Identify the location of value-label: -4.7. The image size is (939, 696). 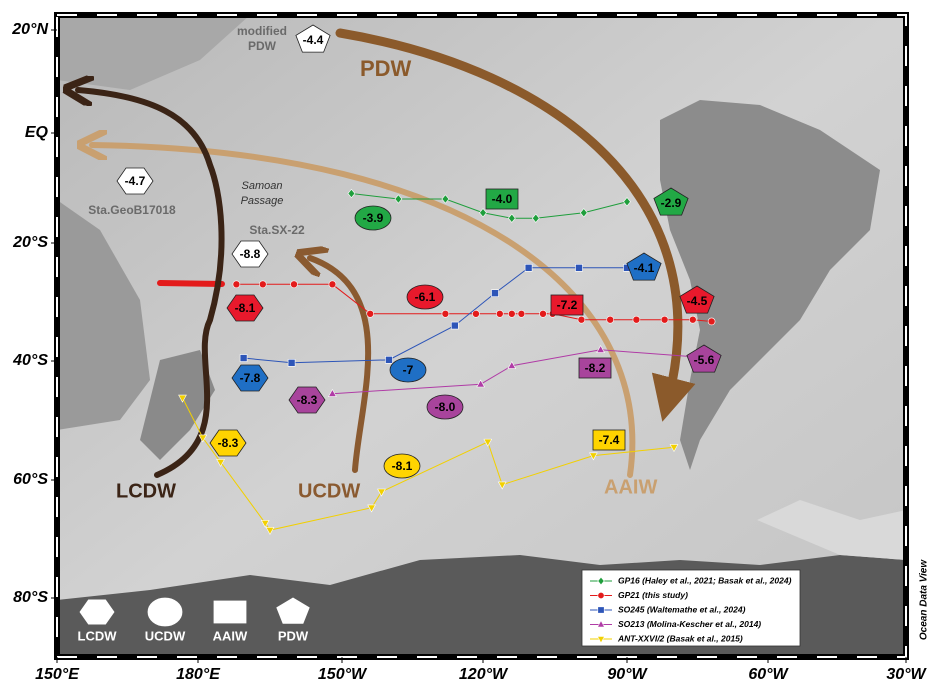
(135, 181).